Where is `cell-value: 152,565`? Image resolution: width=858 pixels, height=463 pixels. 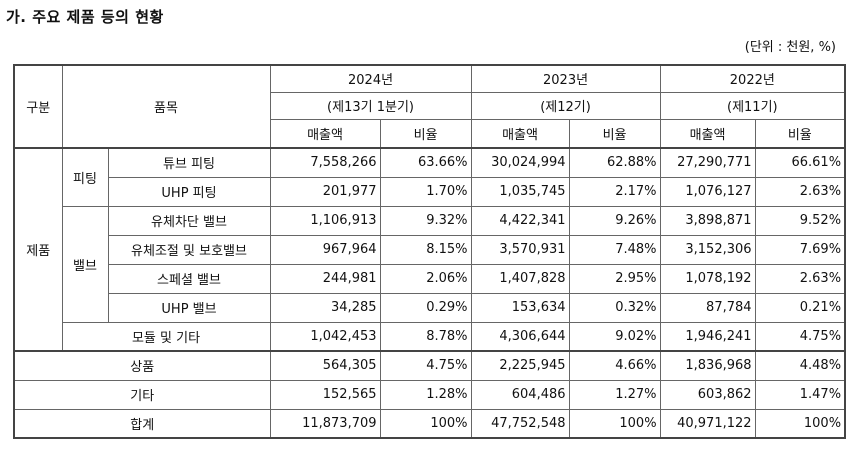
cell-value: 152,565 is located at coordinates (325, 394).